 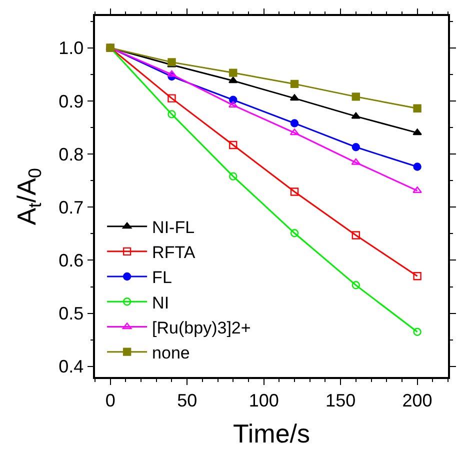 I want to click on y-tick-label: 0.9, so click(x=71, y=101).